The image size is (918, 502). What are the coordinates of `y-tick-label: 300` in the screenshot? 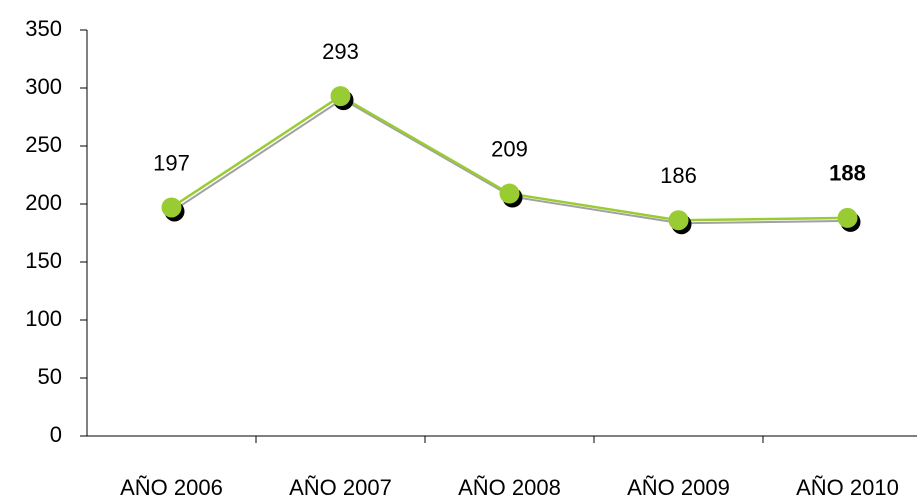 It's located at (43, 86).